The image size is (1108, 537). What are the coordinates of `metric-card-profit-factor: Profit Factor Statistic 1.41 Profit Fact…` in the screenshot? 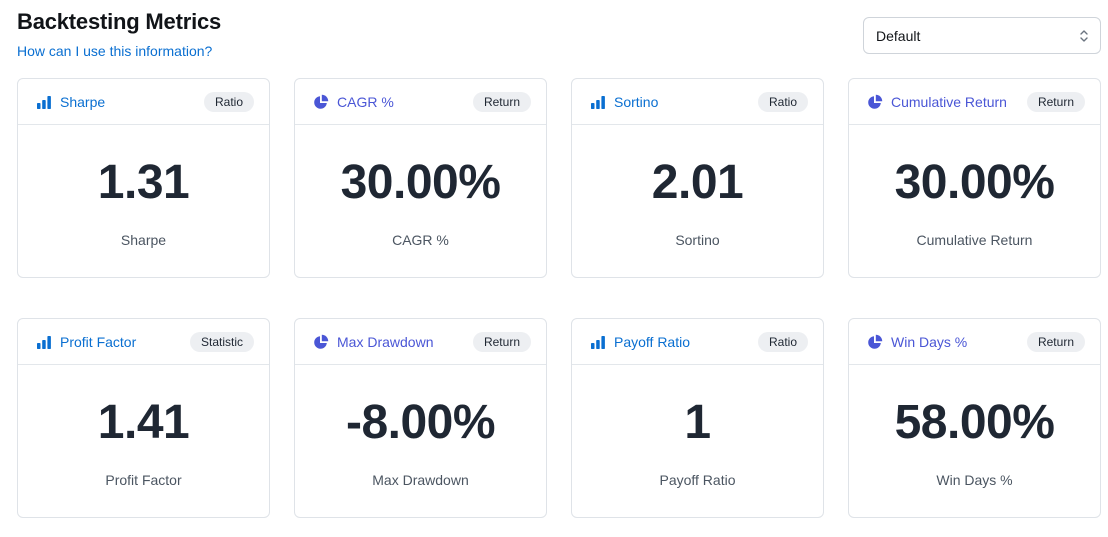 It's located at (143, 418).